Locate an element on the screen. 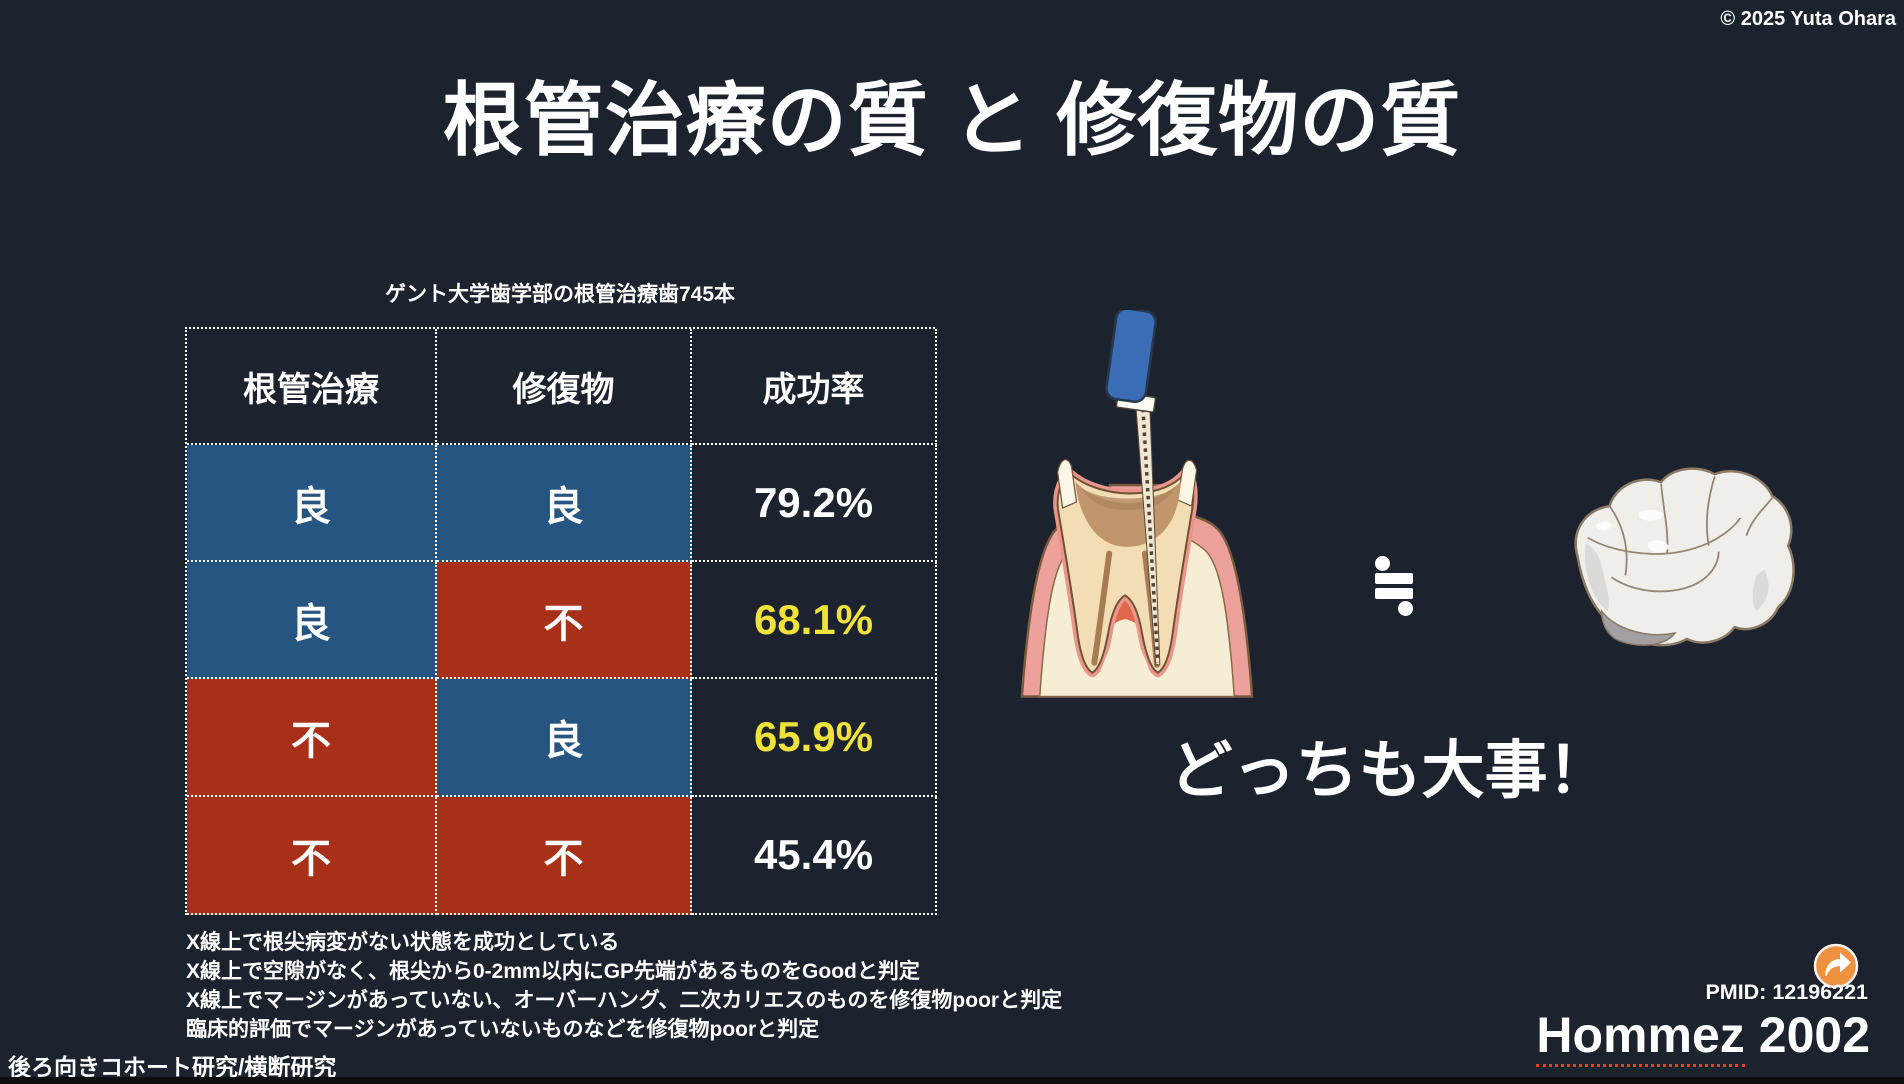 The height and width of the screenshot is (1084, 1904). table-cell-success-rate: 45.4% is located at coordinates (814, 856).